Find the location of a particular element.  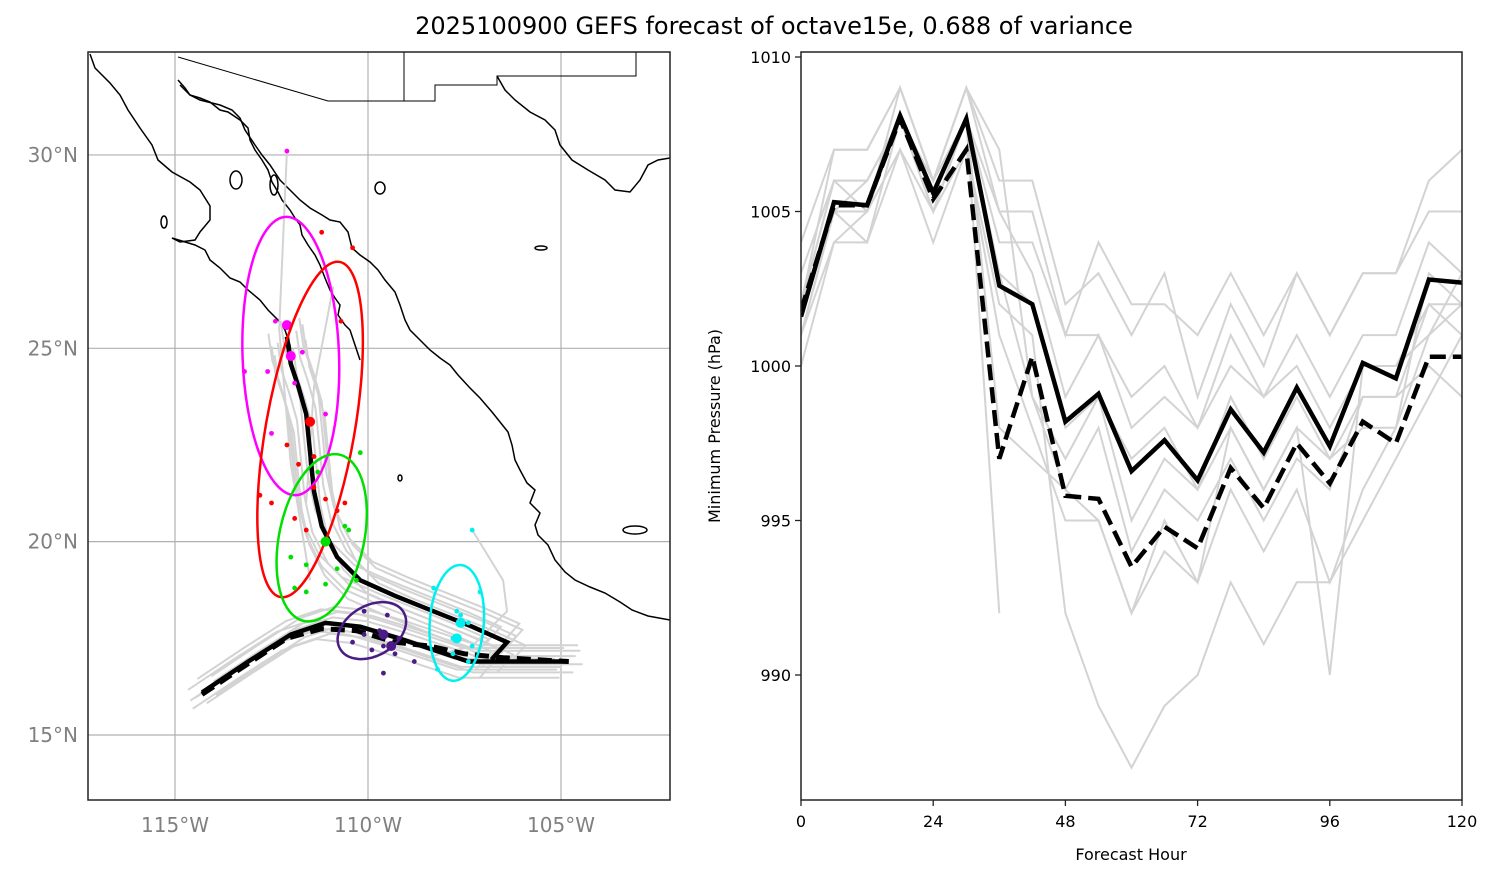

lat-tick-label: 15°N is located at coordinates (53, 735).